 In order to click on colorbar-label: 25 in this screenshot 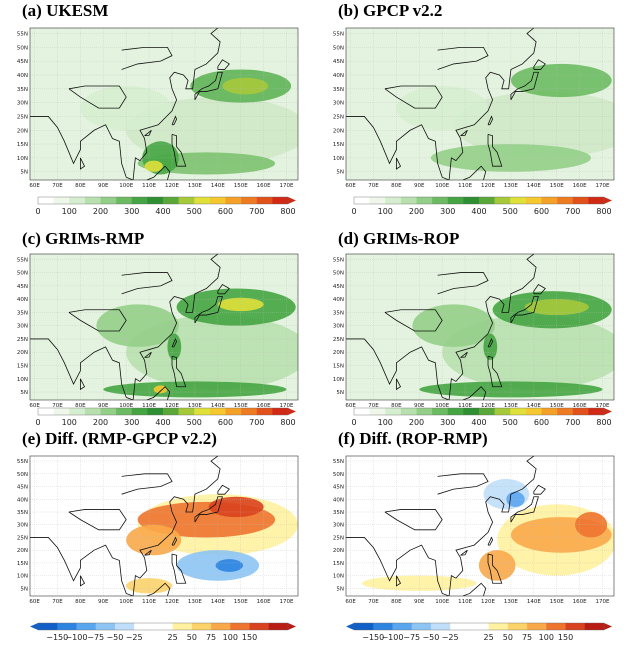, I will do `click(173, 637)`.